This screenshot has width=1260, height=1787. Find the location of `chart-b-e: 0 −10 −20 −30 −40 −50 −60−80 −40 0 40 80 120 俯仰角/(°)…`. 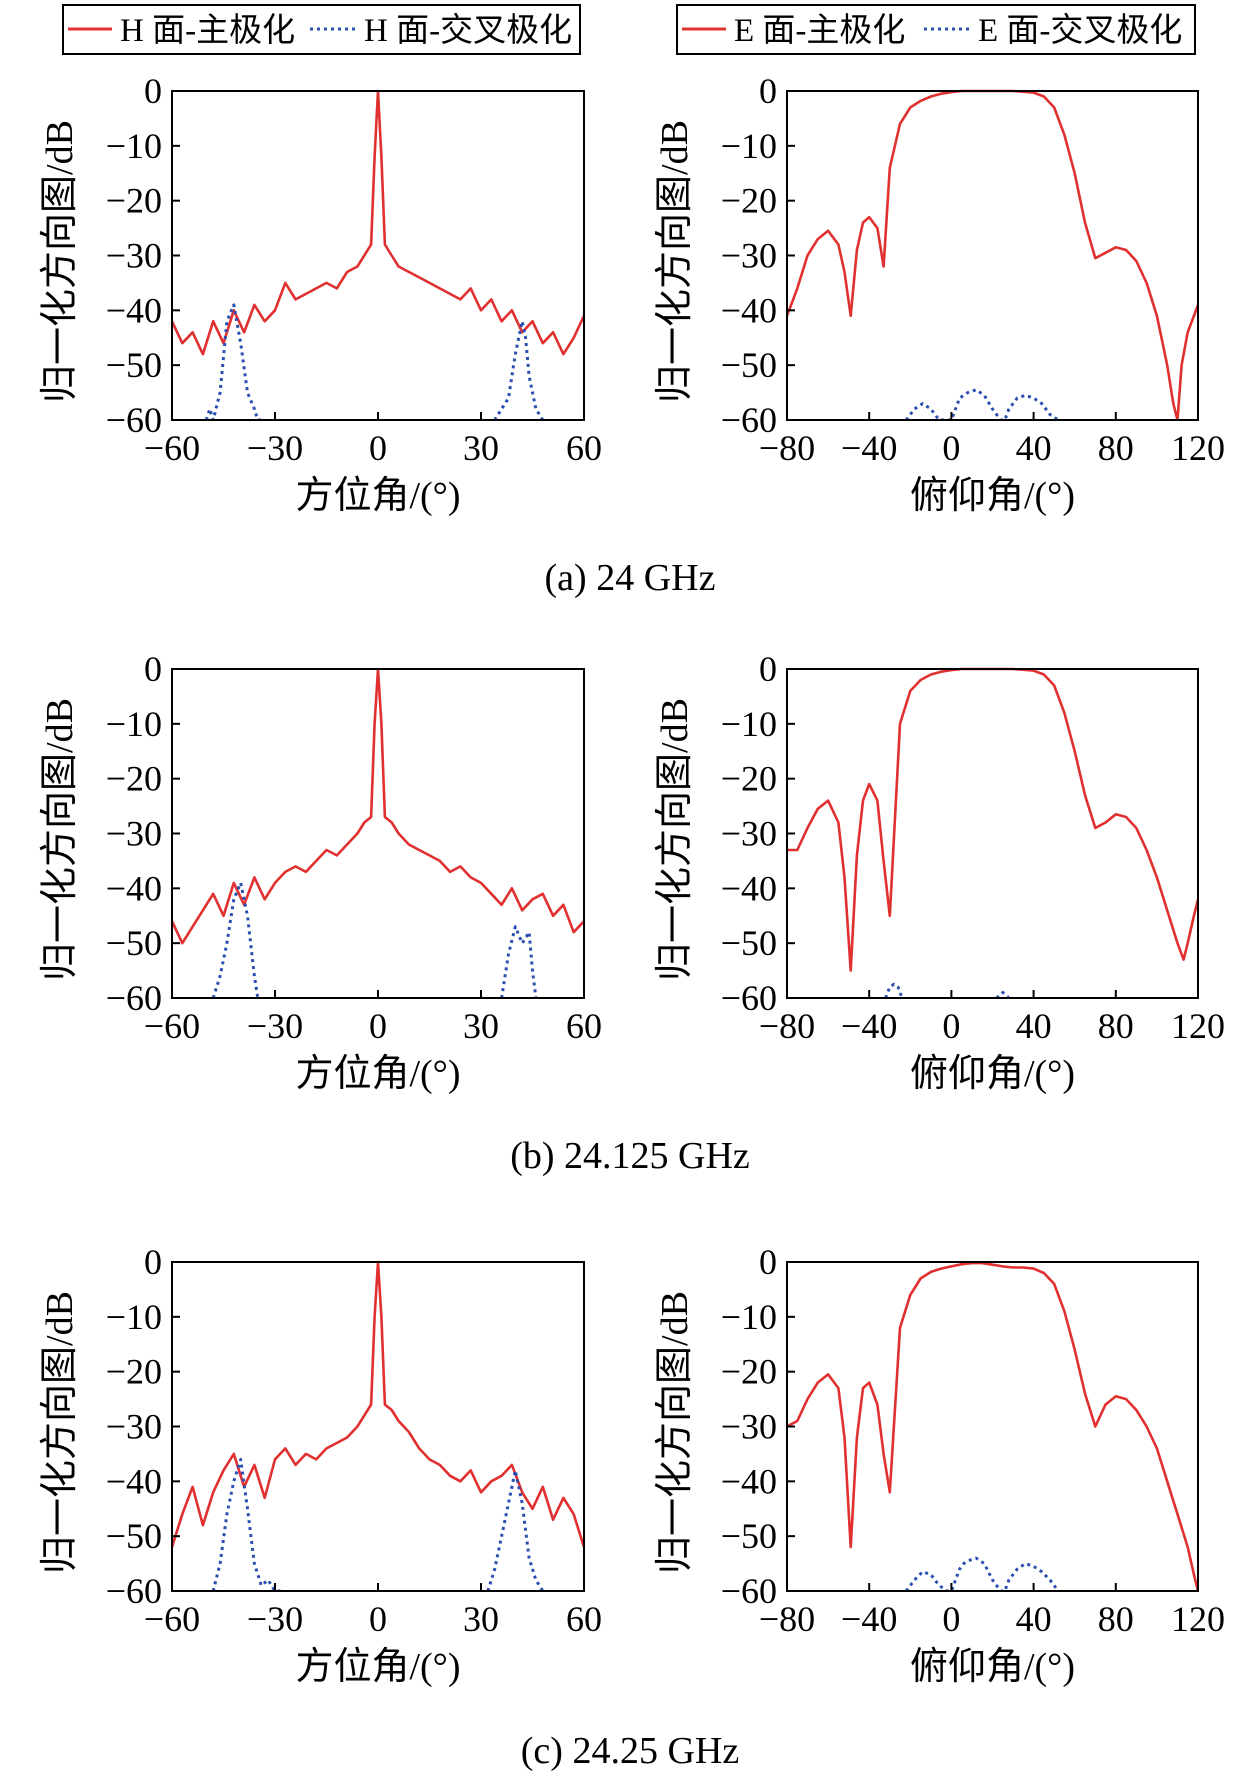

chart-b-e: 0 −10 −20 −30 −40 −50 −60−80 −40 0 40 80 120 俯仰角/(°)… is located at coordinates (939, 872).